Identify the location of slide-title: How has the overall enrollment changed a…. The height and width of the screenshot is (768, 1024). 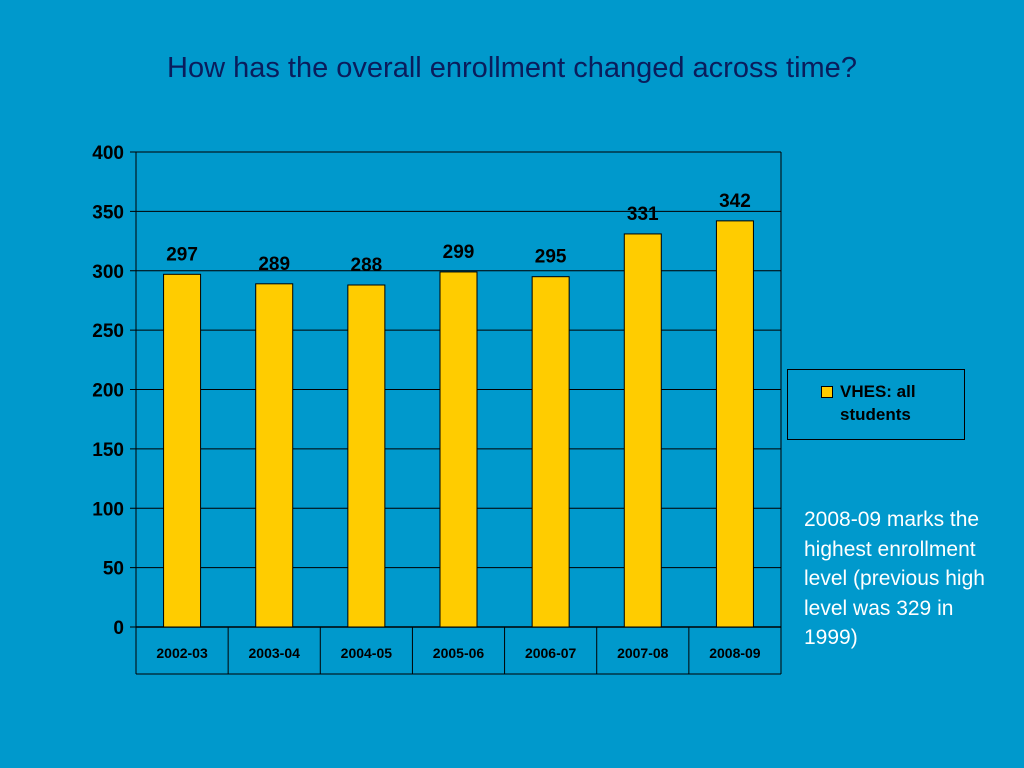
(512, 68).